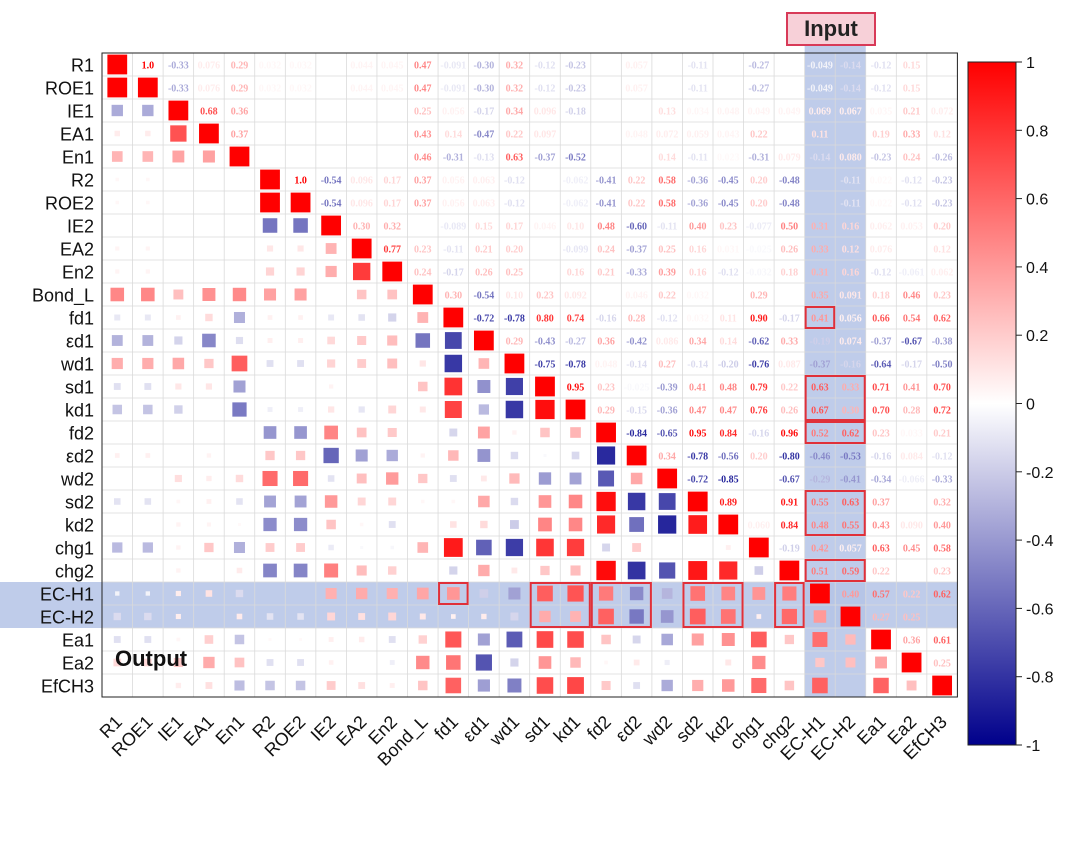 The height and width of the screenshot is (844, 1080). I want to click on coef-label: 0.55, so click(820, 503).